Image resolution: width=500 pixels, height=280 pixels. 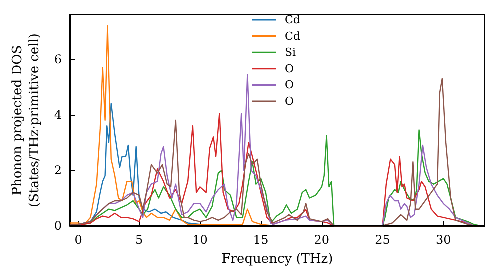 I want to click on y-tick-label: 2, so click(x=58, y=170).